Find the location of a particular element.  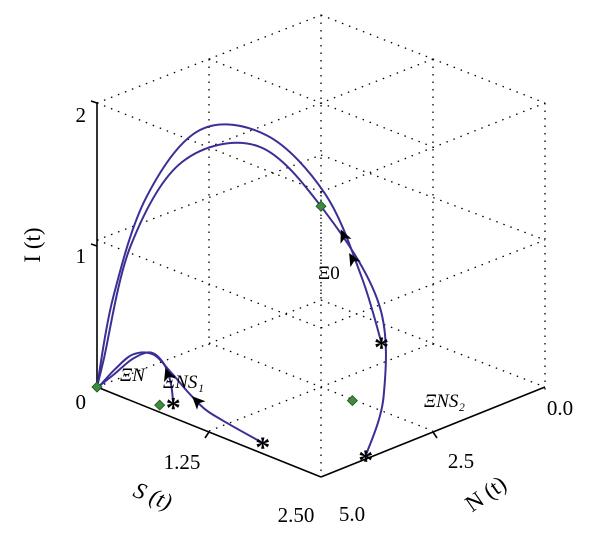

equilibrium-label: ΞNS₂ is located at coordinates (444, 401).